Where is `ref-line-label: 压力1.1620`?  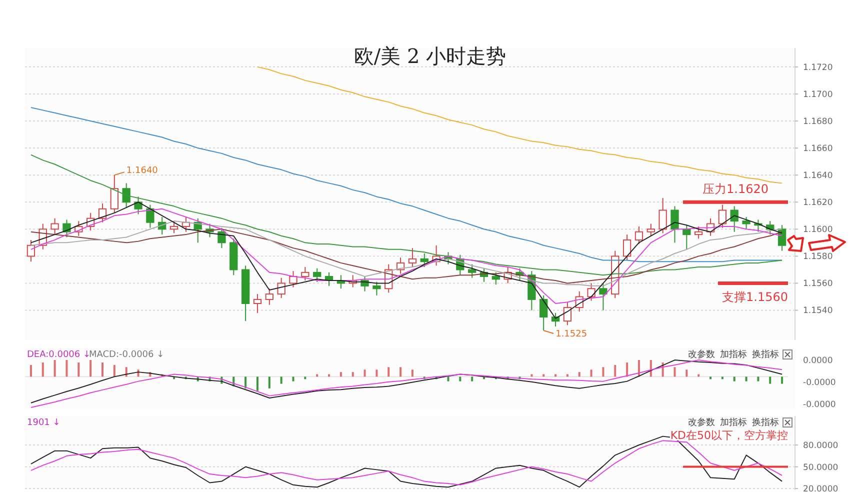 ref-line-label: 压力1.1620 is located at coordinates (735, 189).